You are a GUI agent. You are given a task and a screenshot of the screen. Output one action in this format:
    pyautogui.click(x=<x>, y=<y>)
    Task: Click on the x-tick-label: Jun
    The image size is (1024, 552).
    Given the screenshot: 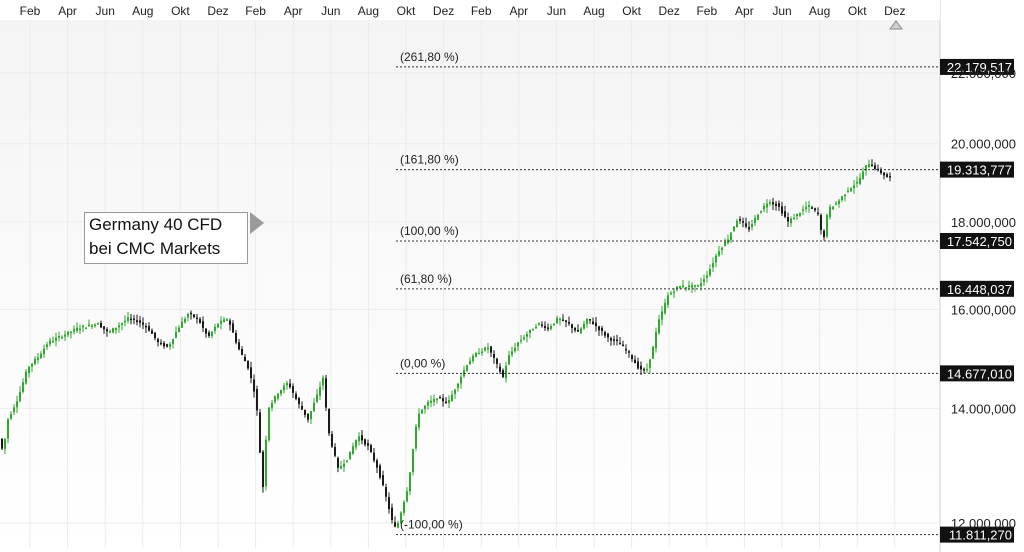 What is the action you would take?
    pyautogui.click(x=556, y=11)
    